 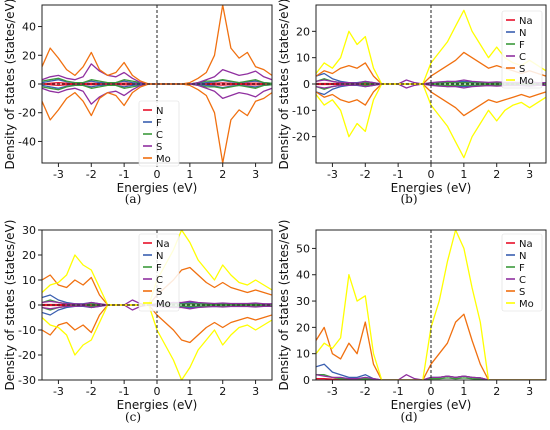 What do you see at coordinates (133, 199) in the screenshot?
I see `panel-a-caption: (a)` at bounding box center [133, 199].